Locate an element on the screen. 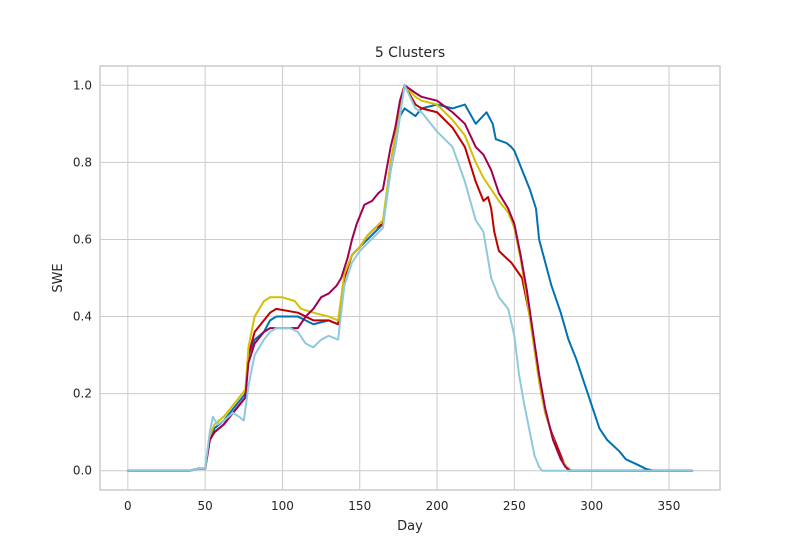  x-tick-label: 350 is located at coordinates (669, 506).